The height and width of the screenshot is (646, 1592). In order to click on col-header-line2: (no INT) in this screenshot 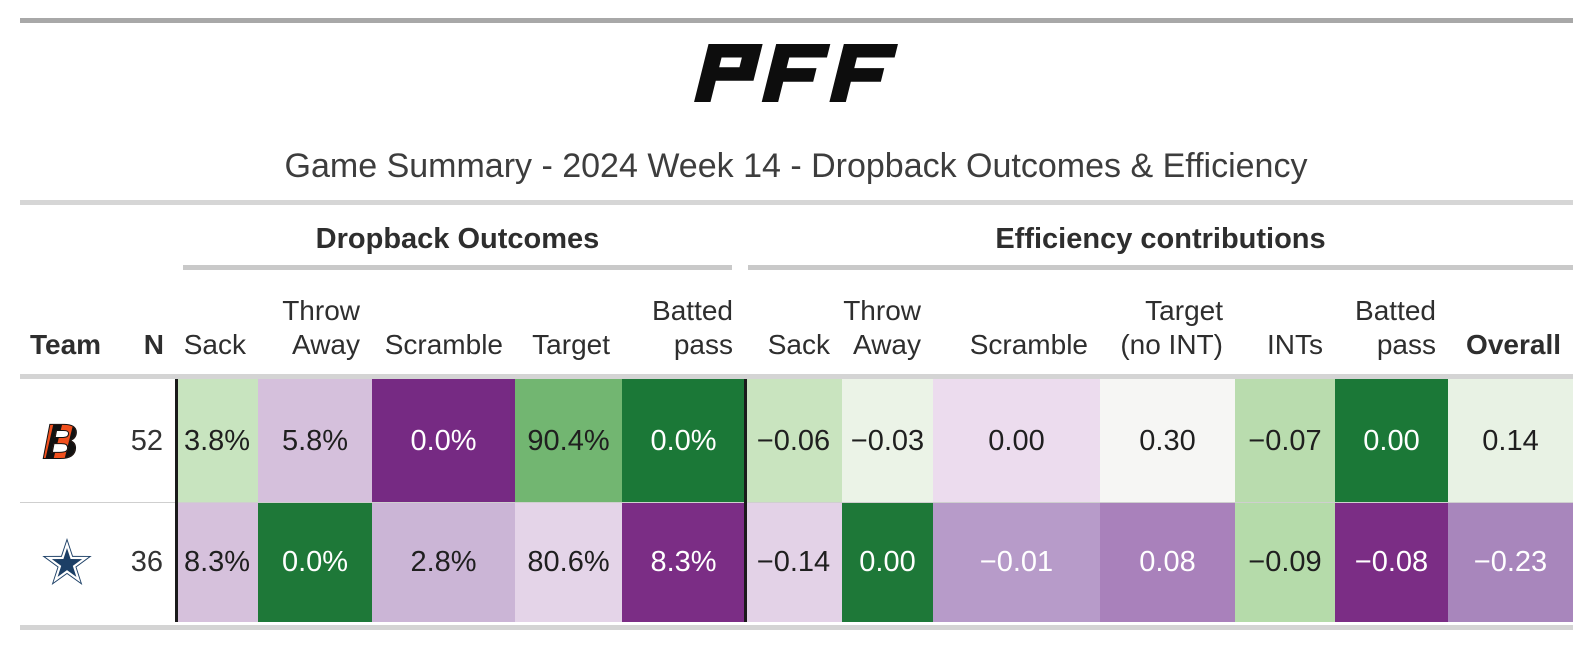, I will do `click(1171, 344)`.